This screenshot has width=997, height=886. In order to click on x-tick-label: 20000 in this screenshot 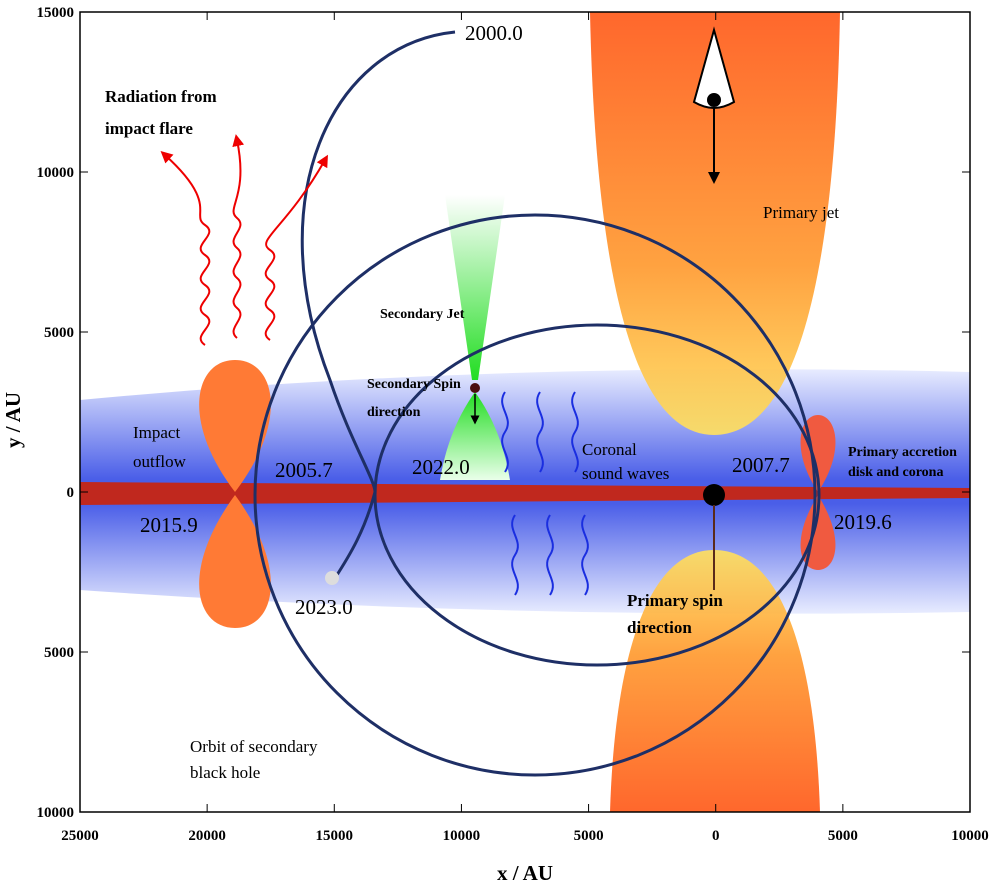, I will do `click(207, 836)`.